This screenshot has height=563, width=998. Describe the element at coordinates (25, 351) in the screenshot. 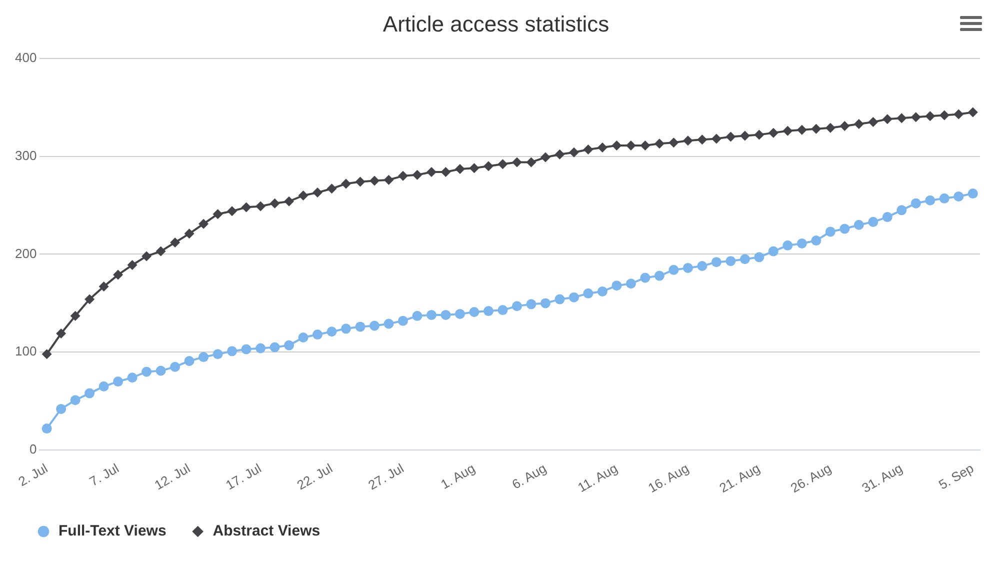

I see `y-tick-label: 100` at that location.